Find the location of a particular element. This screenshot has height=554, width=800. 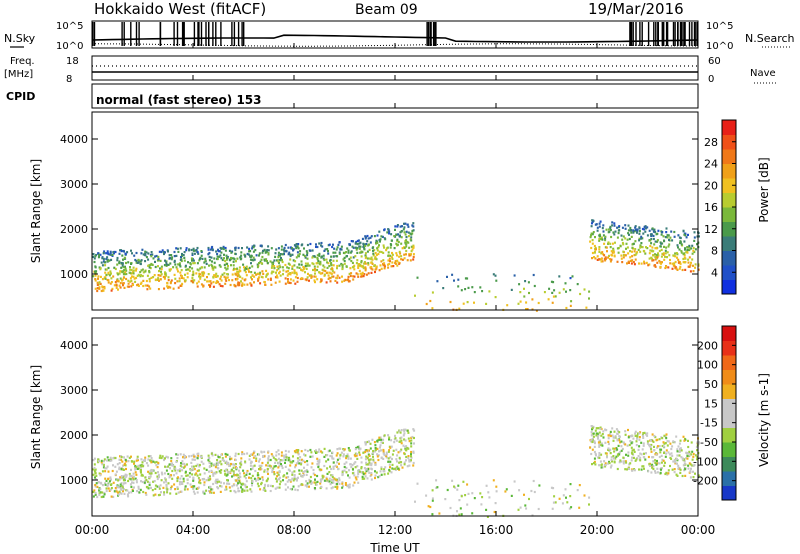

freq-tick-high: 18 is located at coordinates (72, 61).